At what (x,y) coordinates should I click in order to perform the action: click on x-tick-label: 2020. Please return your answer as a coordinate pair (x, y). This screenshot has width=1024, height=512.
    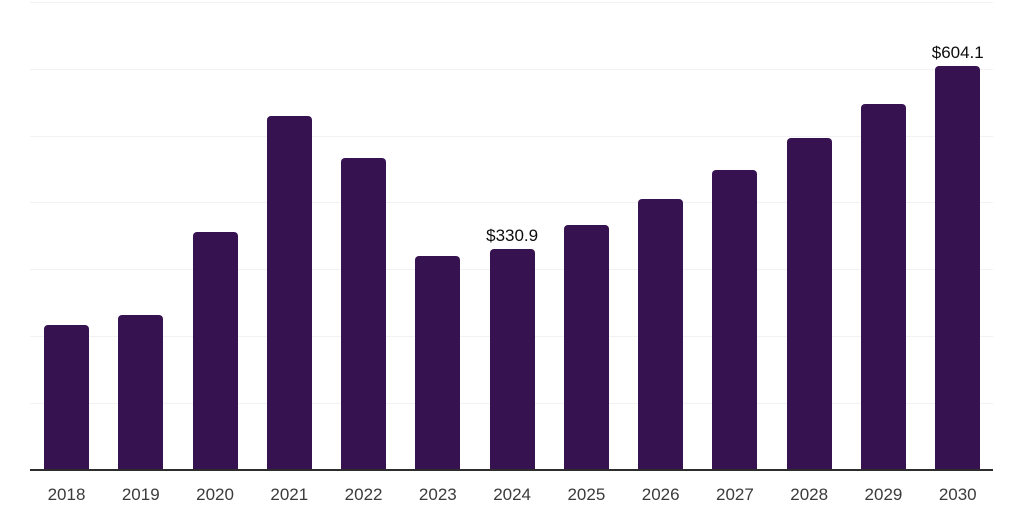
    Looking at the image, I should click on (215, 494).